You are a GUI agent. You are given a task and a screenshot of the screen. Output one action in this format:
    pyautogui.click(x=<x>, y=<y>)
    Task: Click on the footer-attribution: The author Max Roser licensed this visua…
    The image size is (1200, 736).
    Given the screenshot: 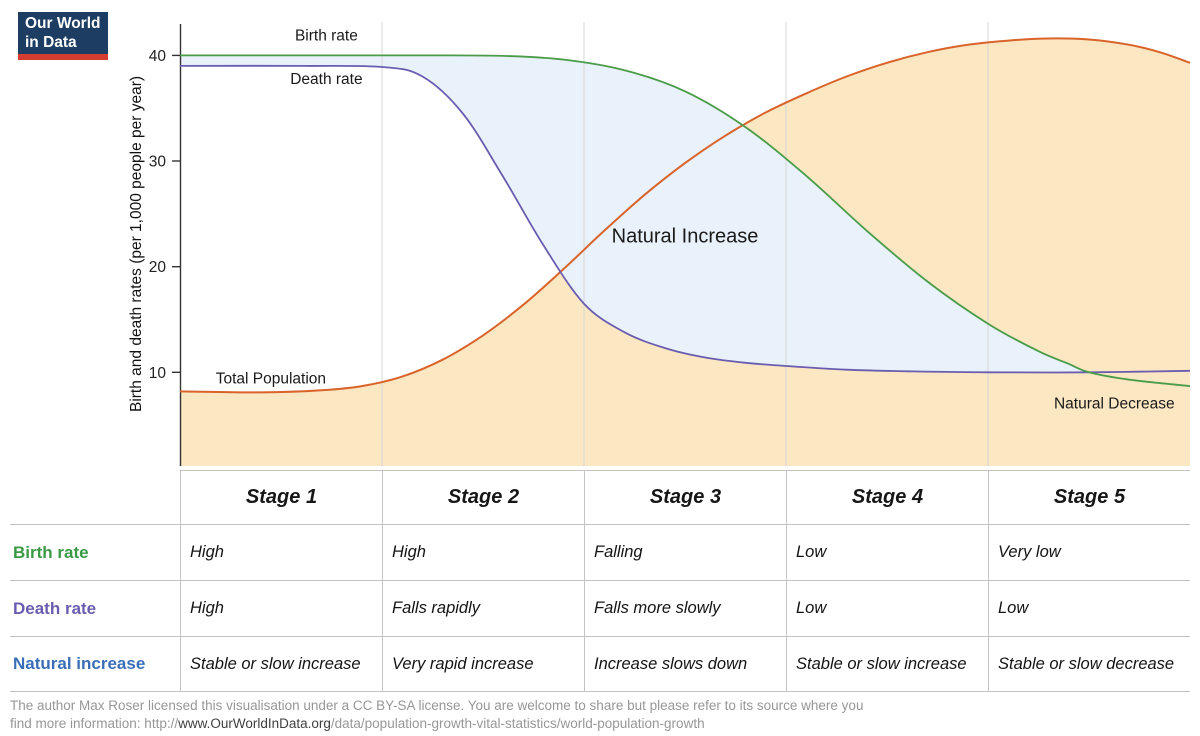 What is the action you would take?
    pyautogui.click(x=605, y=715)
    